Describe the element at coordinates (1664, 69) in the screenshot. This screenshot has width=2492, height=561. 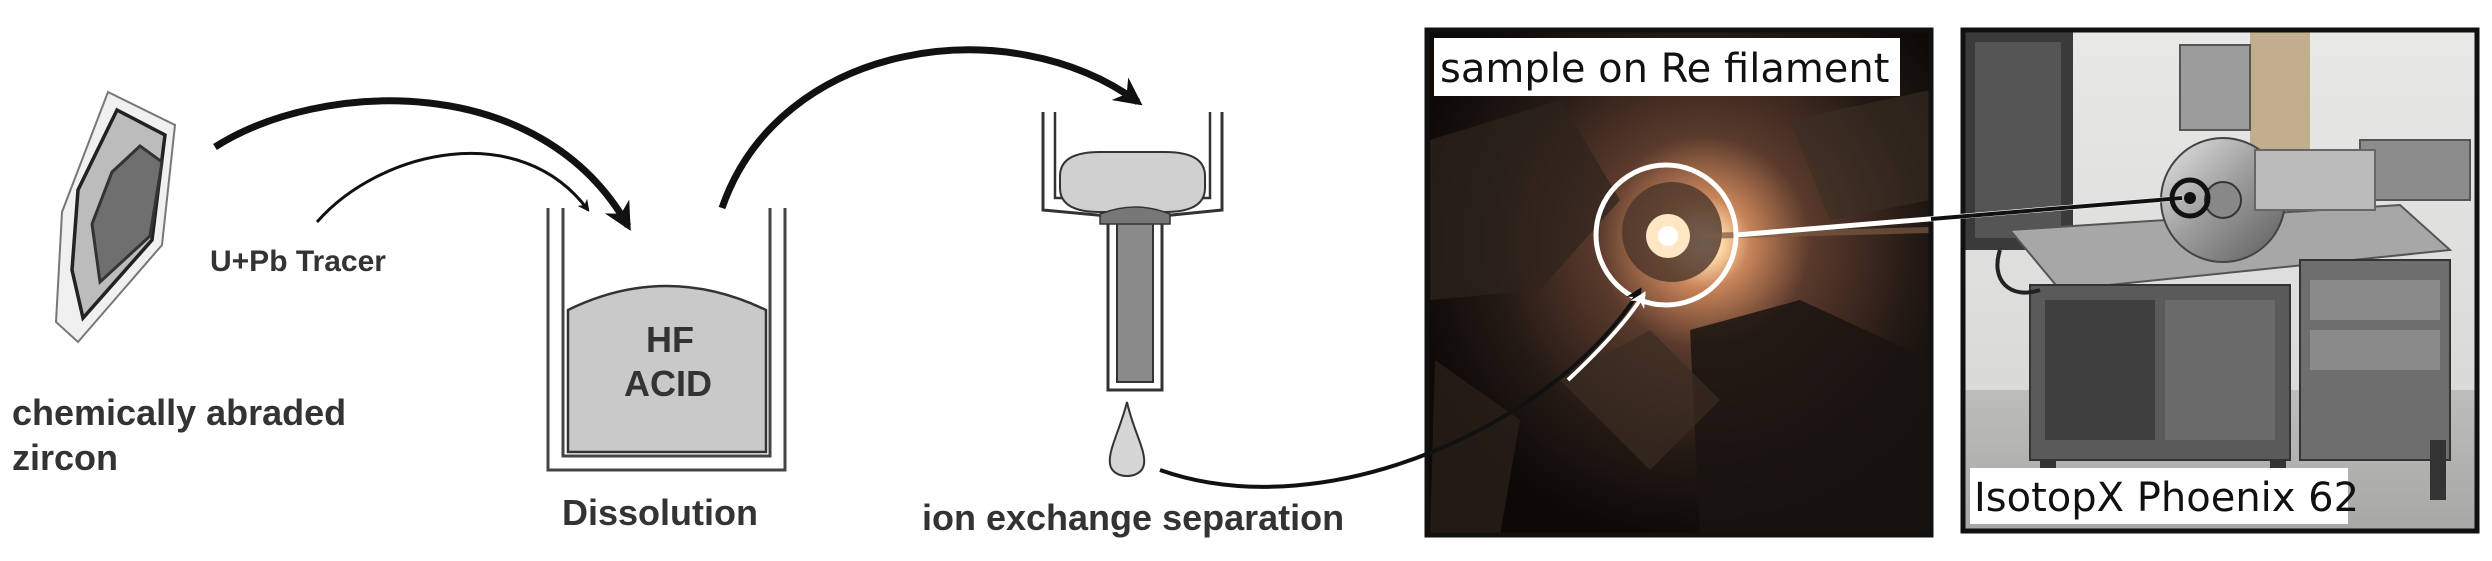
I see `filament-caption: sample on Re filament` at that location.